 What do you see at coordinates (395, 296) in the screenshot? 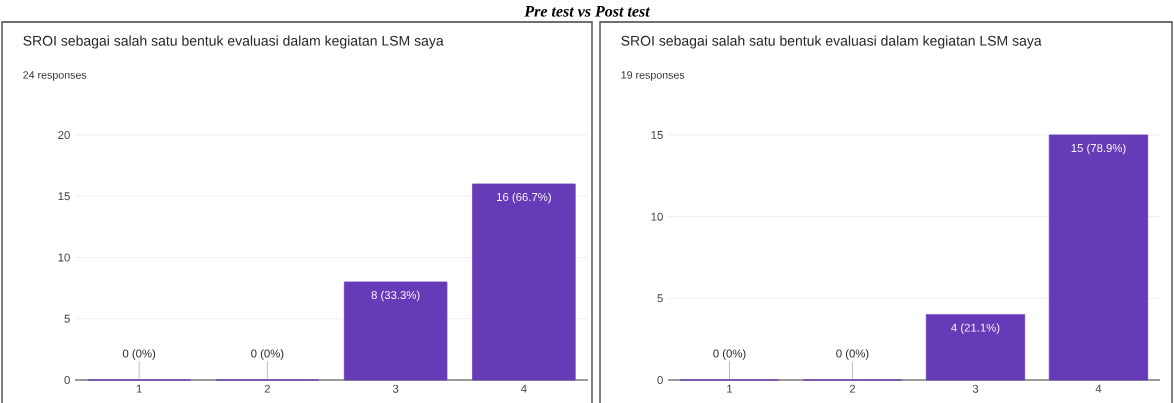
I see `data-label: 8 (33.3%)` at bounding box center [395, 296].